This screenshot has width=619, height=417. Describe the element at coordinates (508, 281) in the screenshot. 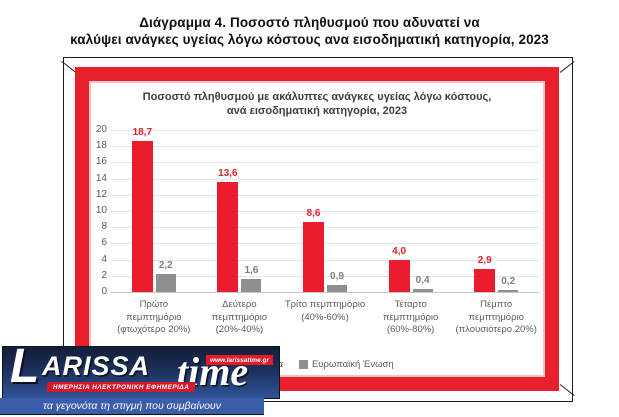

I see `bar-value-label: 0,2` at that location.